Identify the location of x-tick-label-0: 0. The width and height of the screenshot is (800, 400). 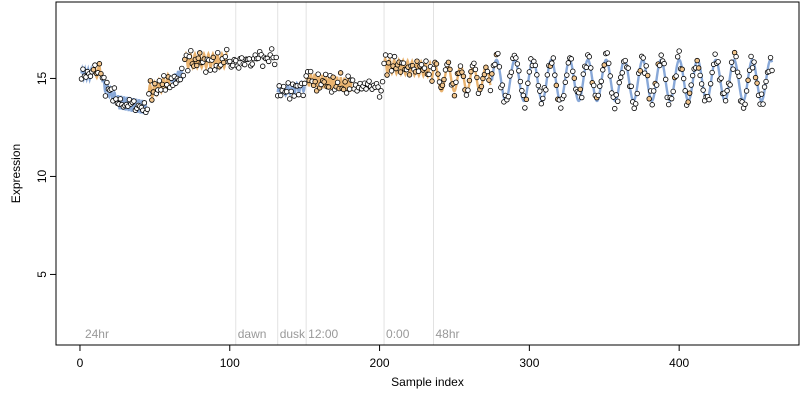
(80, 363).